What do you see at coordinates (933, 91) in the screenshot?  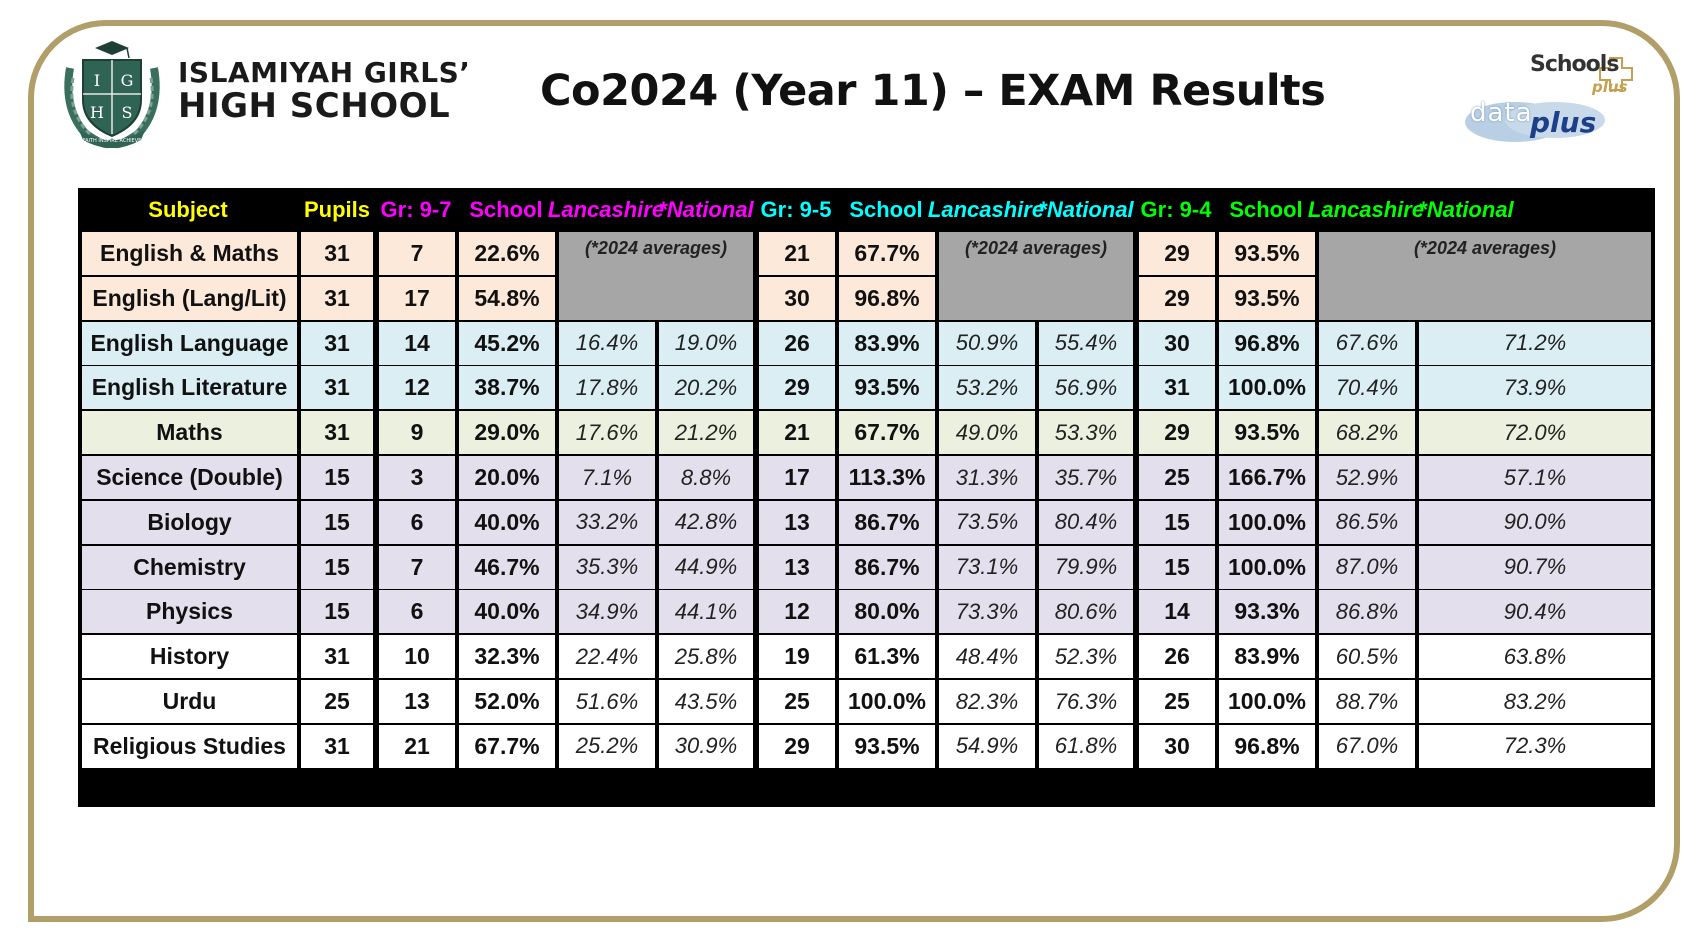 I see `page-title: Co2024 (Year 11) – EXAM Results` at bounding box center [933, 91].